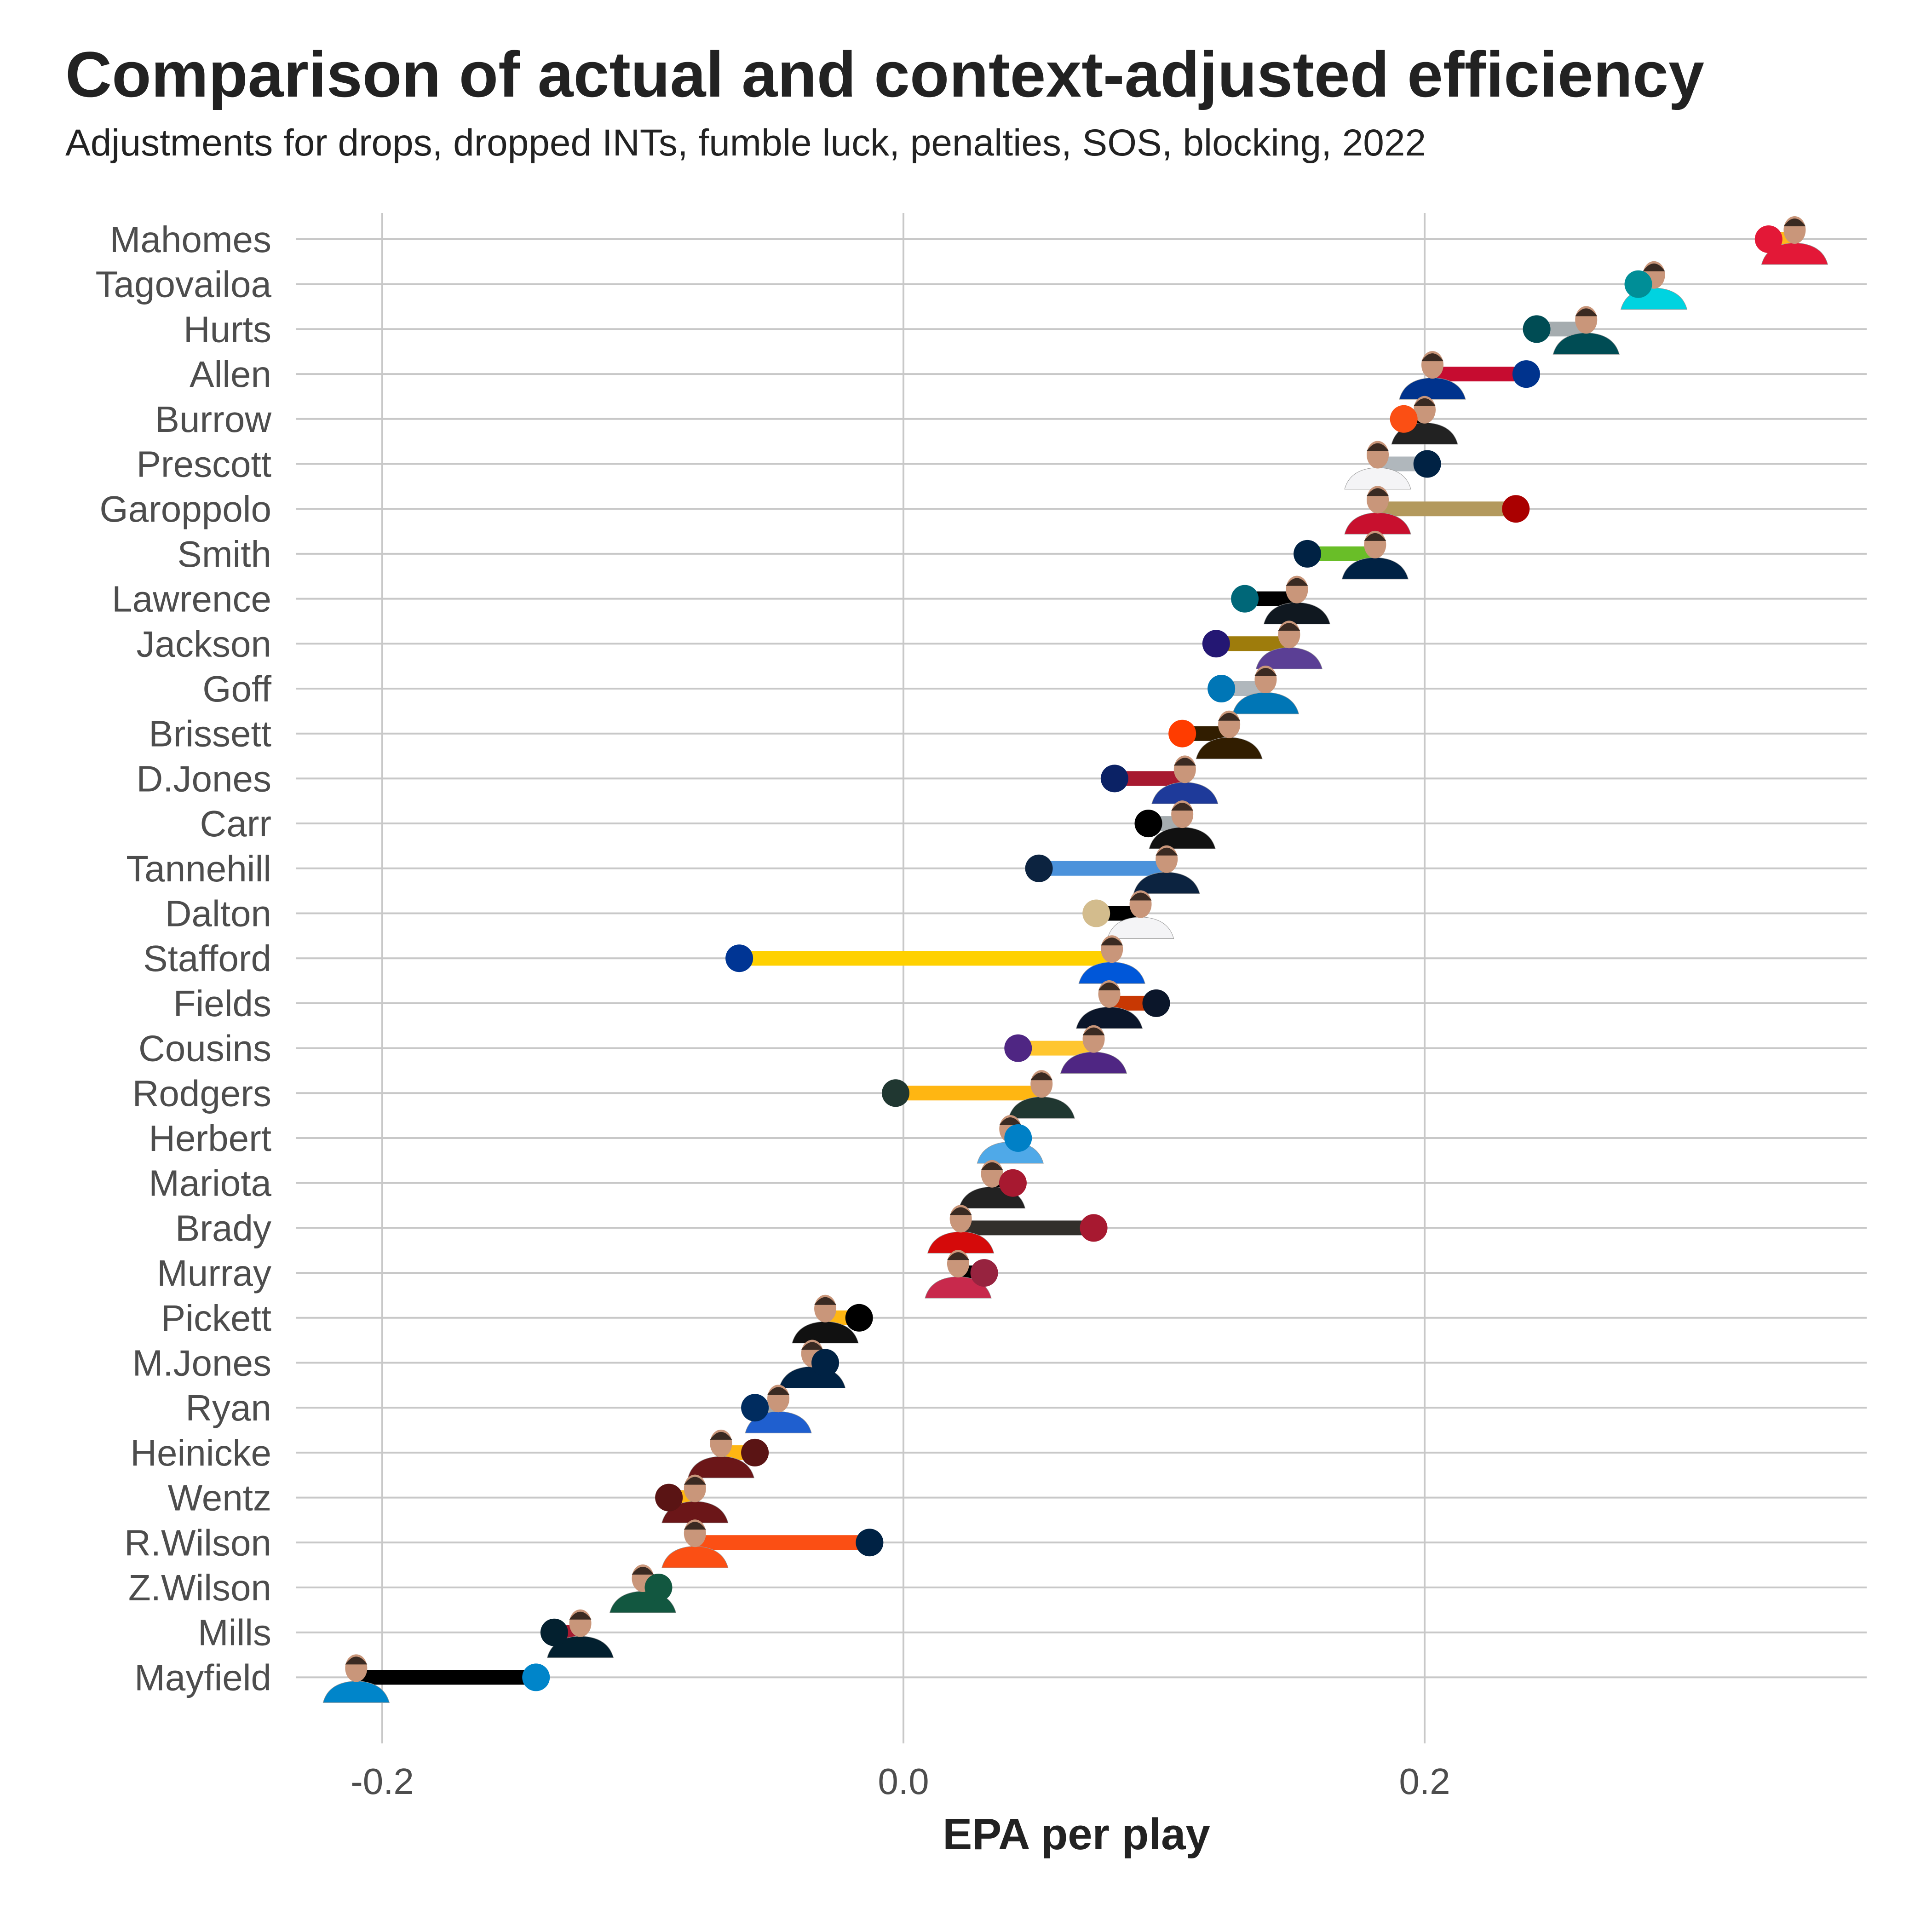 This screenshot has height=1932, width=1932. I want to click on player-label: M.Jones, so click(201, 1363).